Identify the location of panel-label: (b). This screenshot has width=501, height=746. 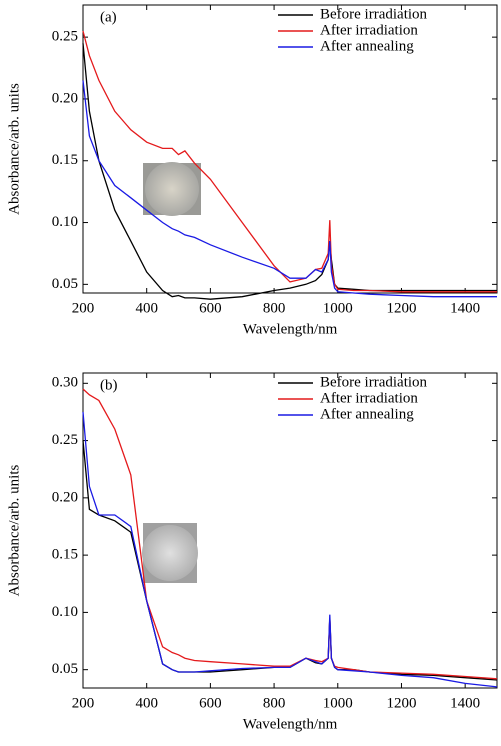
(109, 385).